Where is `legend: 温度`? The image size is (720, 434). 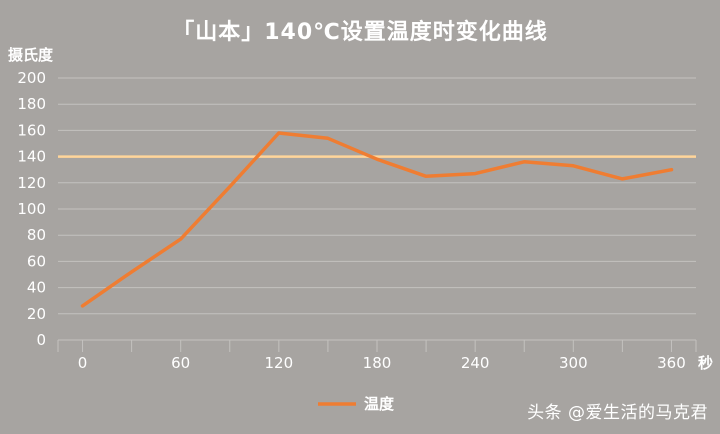
legend: 温度 is located at coordinates (356, 404).